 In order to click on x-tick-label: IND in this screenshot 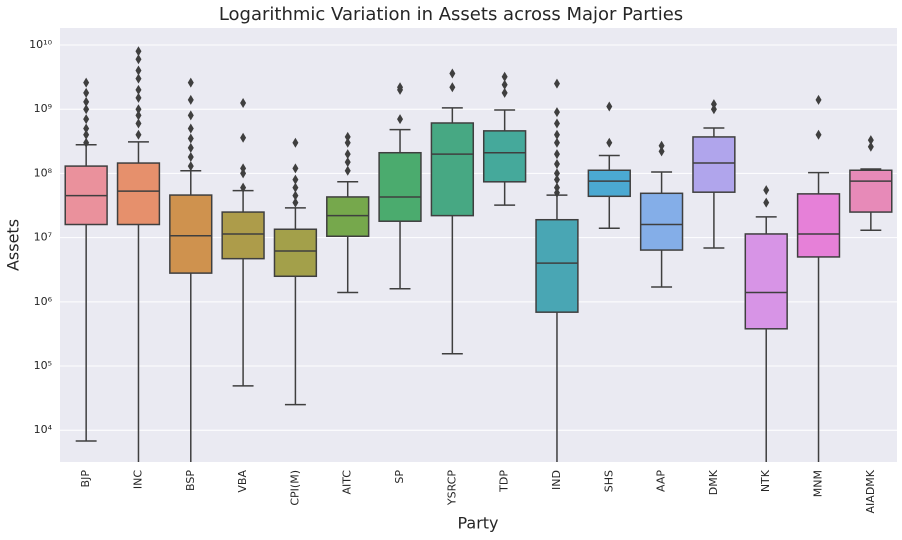, I will do `click(556, 480)`.